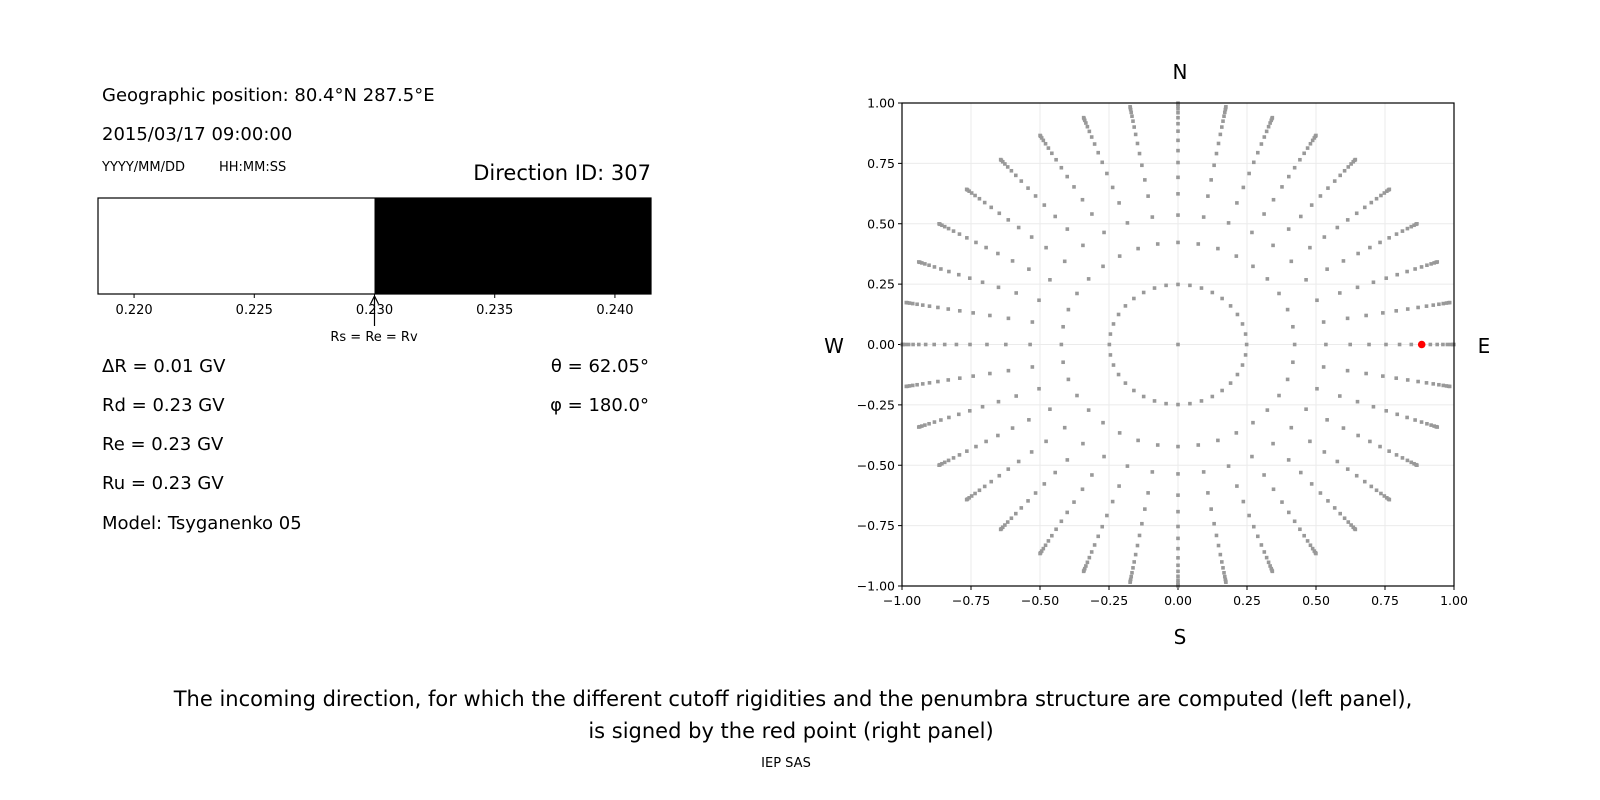 The image size is (1600, 800). What do you see at coordinates (164, 366) in the screenshot?
I see `delta-r: ΔR = 0.01 GV` at bounding box center [164, 366].